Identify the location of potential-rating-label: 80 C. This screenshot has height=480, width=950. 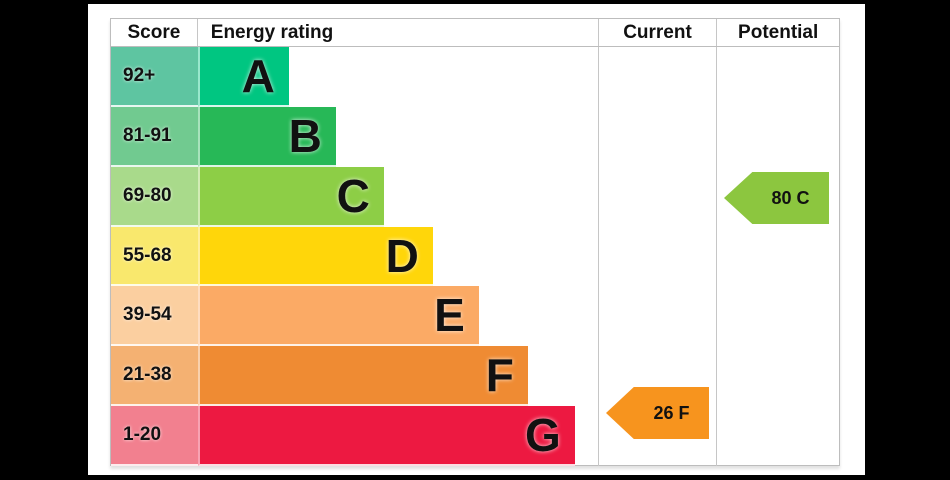
(790, 197).